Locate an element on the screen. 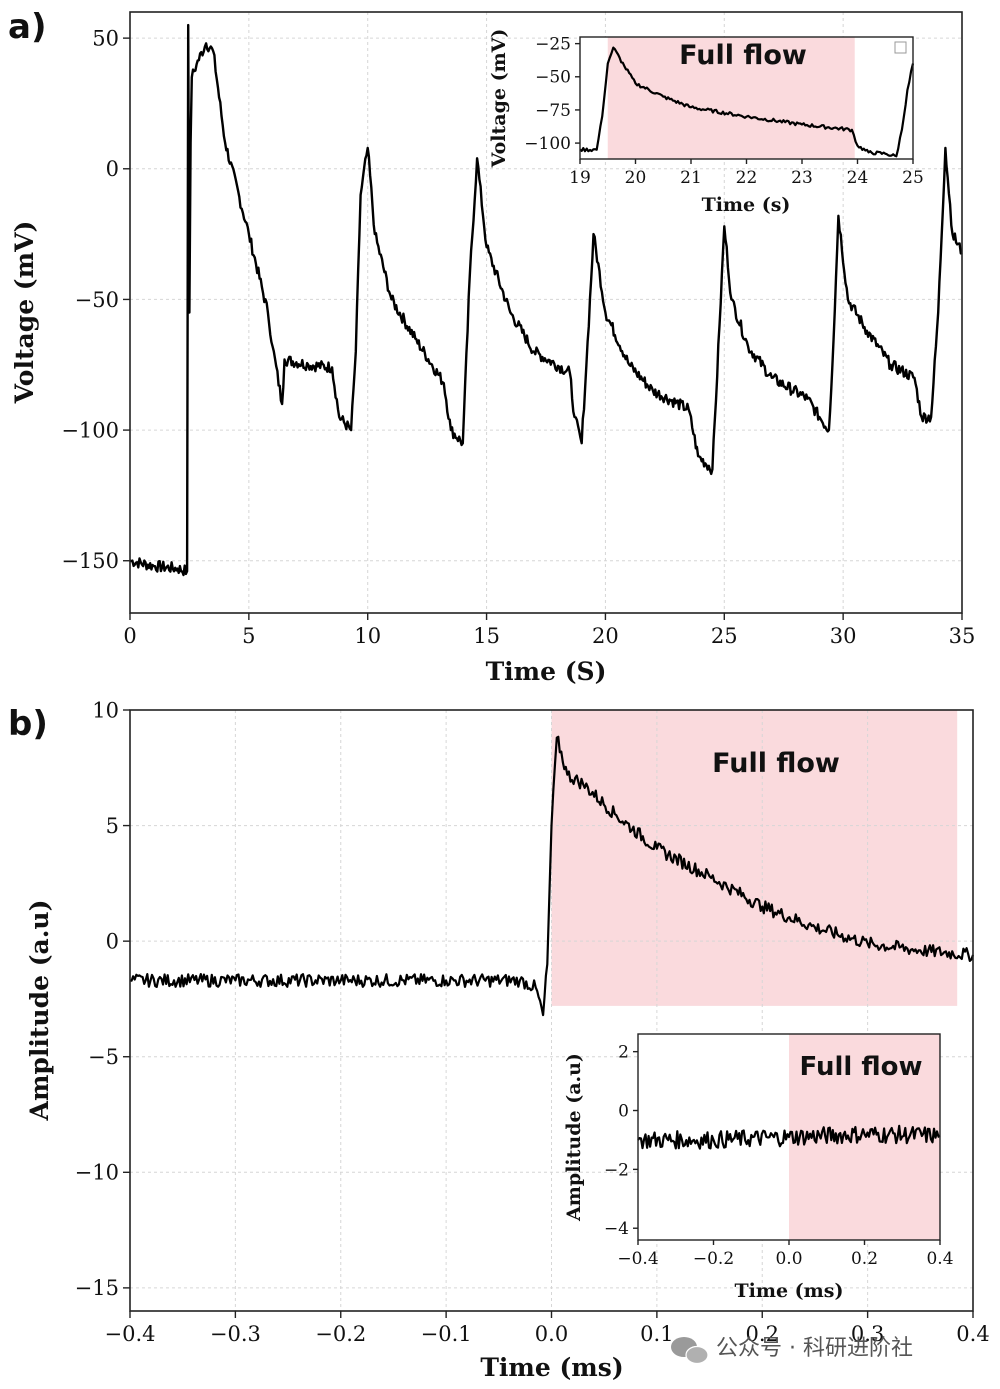 This screenshot has width=1000, height=1389. x-tick-label: 15 is located at coordinates (486, 636).